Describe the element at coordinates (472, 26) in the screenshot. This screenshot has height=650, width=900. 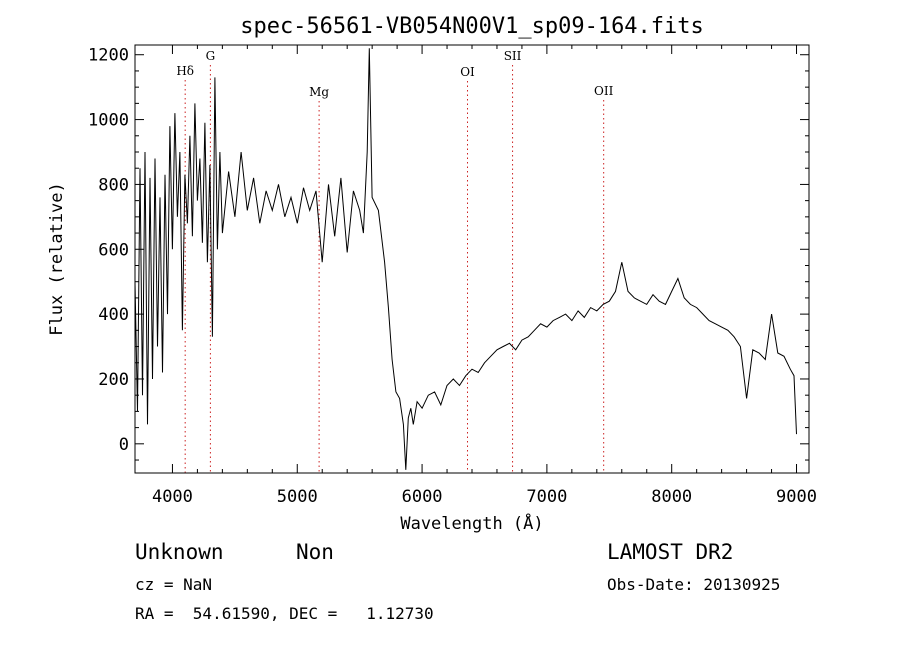
I see `chart-title: spec-56561-VB054N00V1_sp09-164.fits` at that location.